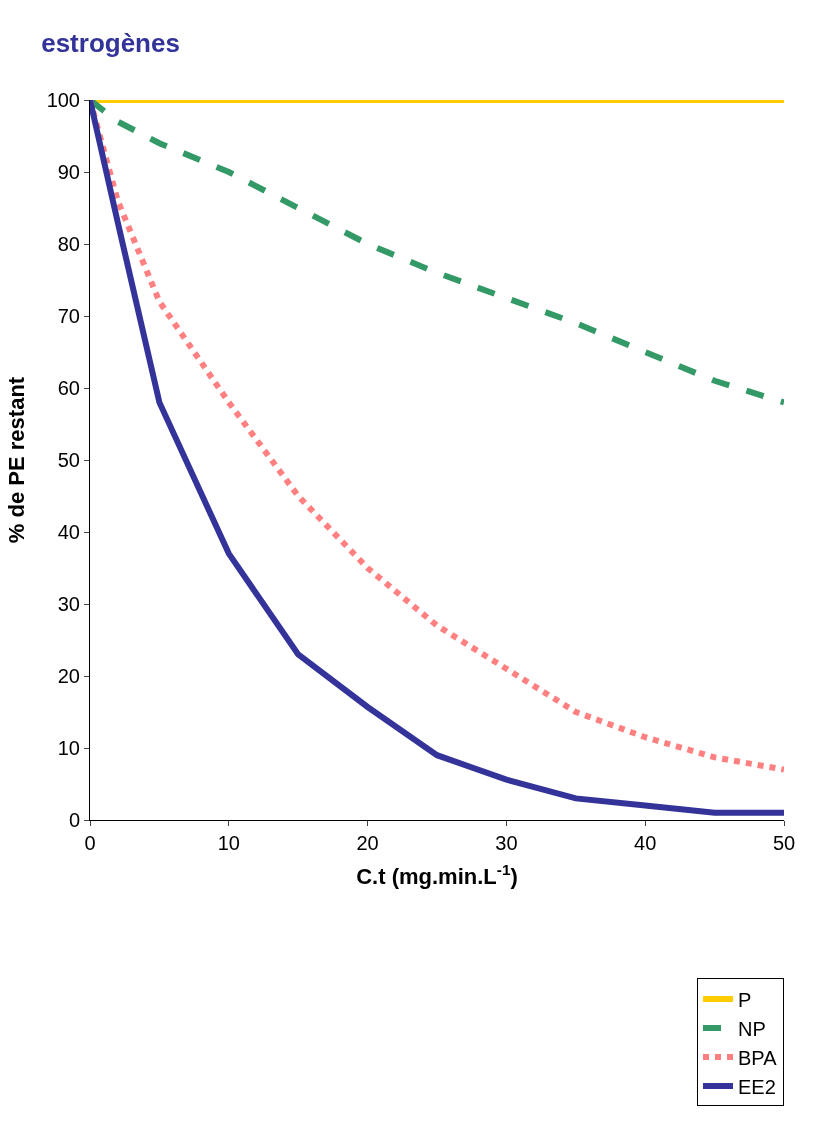  I want to click on y-tick-label: 60, so click(68, 388).